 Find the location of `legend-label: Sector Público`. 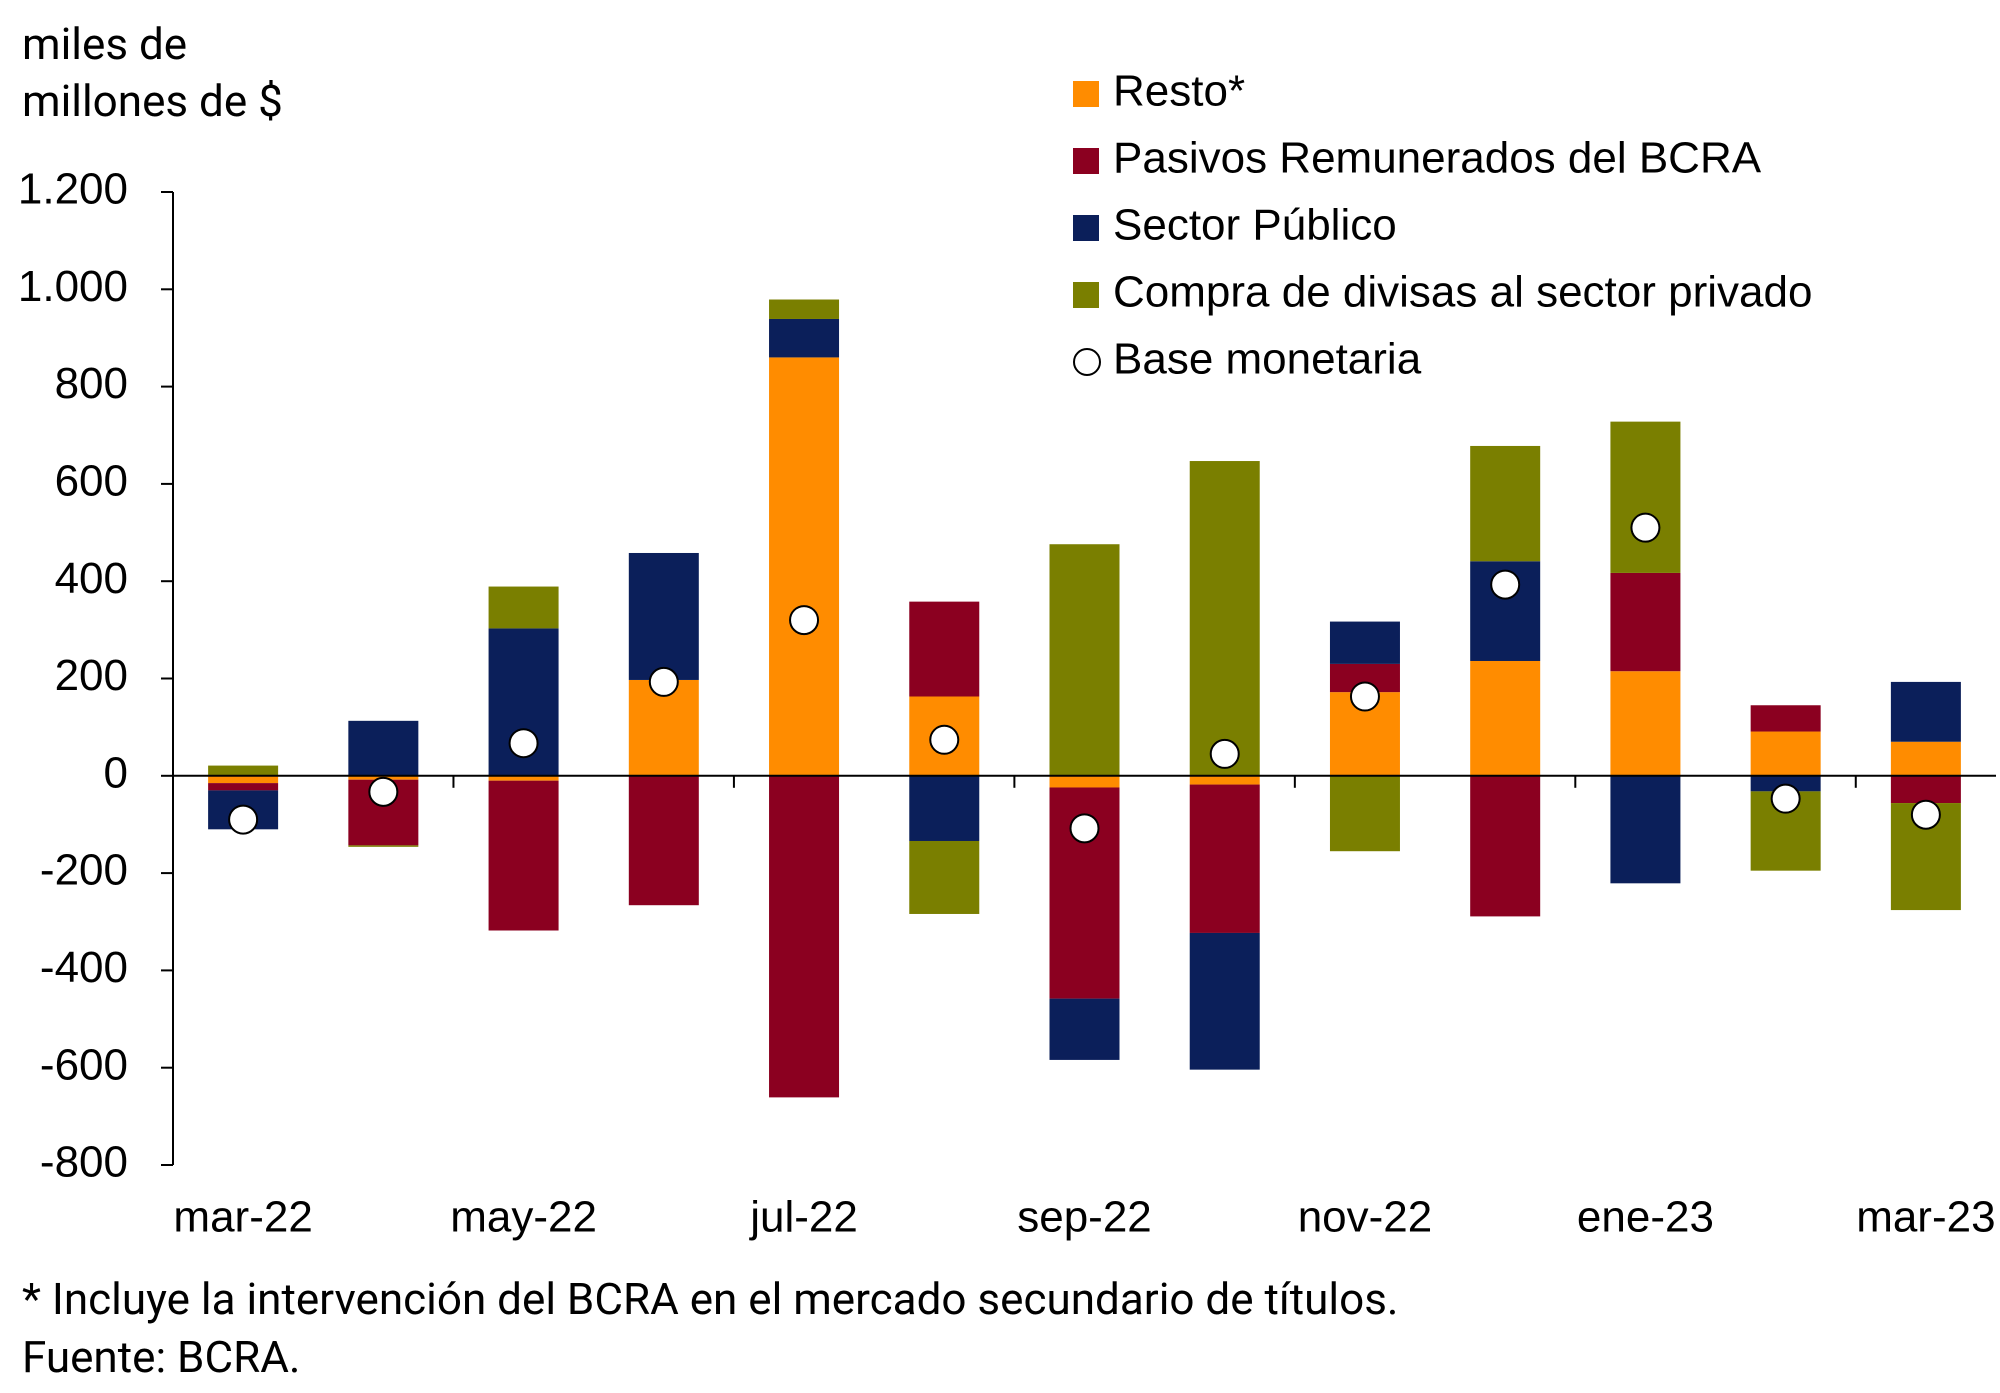

legend-label: Sector Público is located at coordinates (1255, 225).